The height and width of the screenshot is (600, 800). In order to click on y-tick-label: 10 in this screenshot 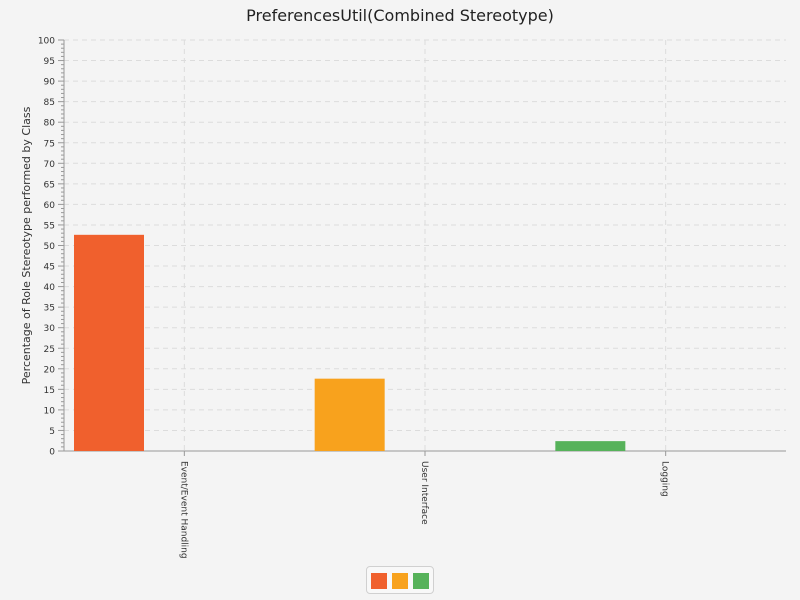, I will do `click(50, 411)`.